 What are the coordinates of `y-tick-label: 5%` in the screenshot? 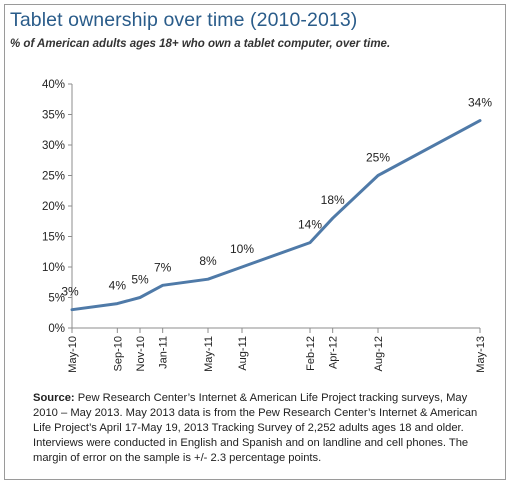 It's located at (56, 299).